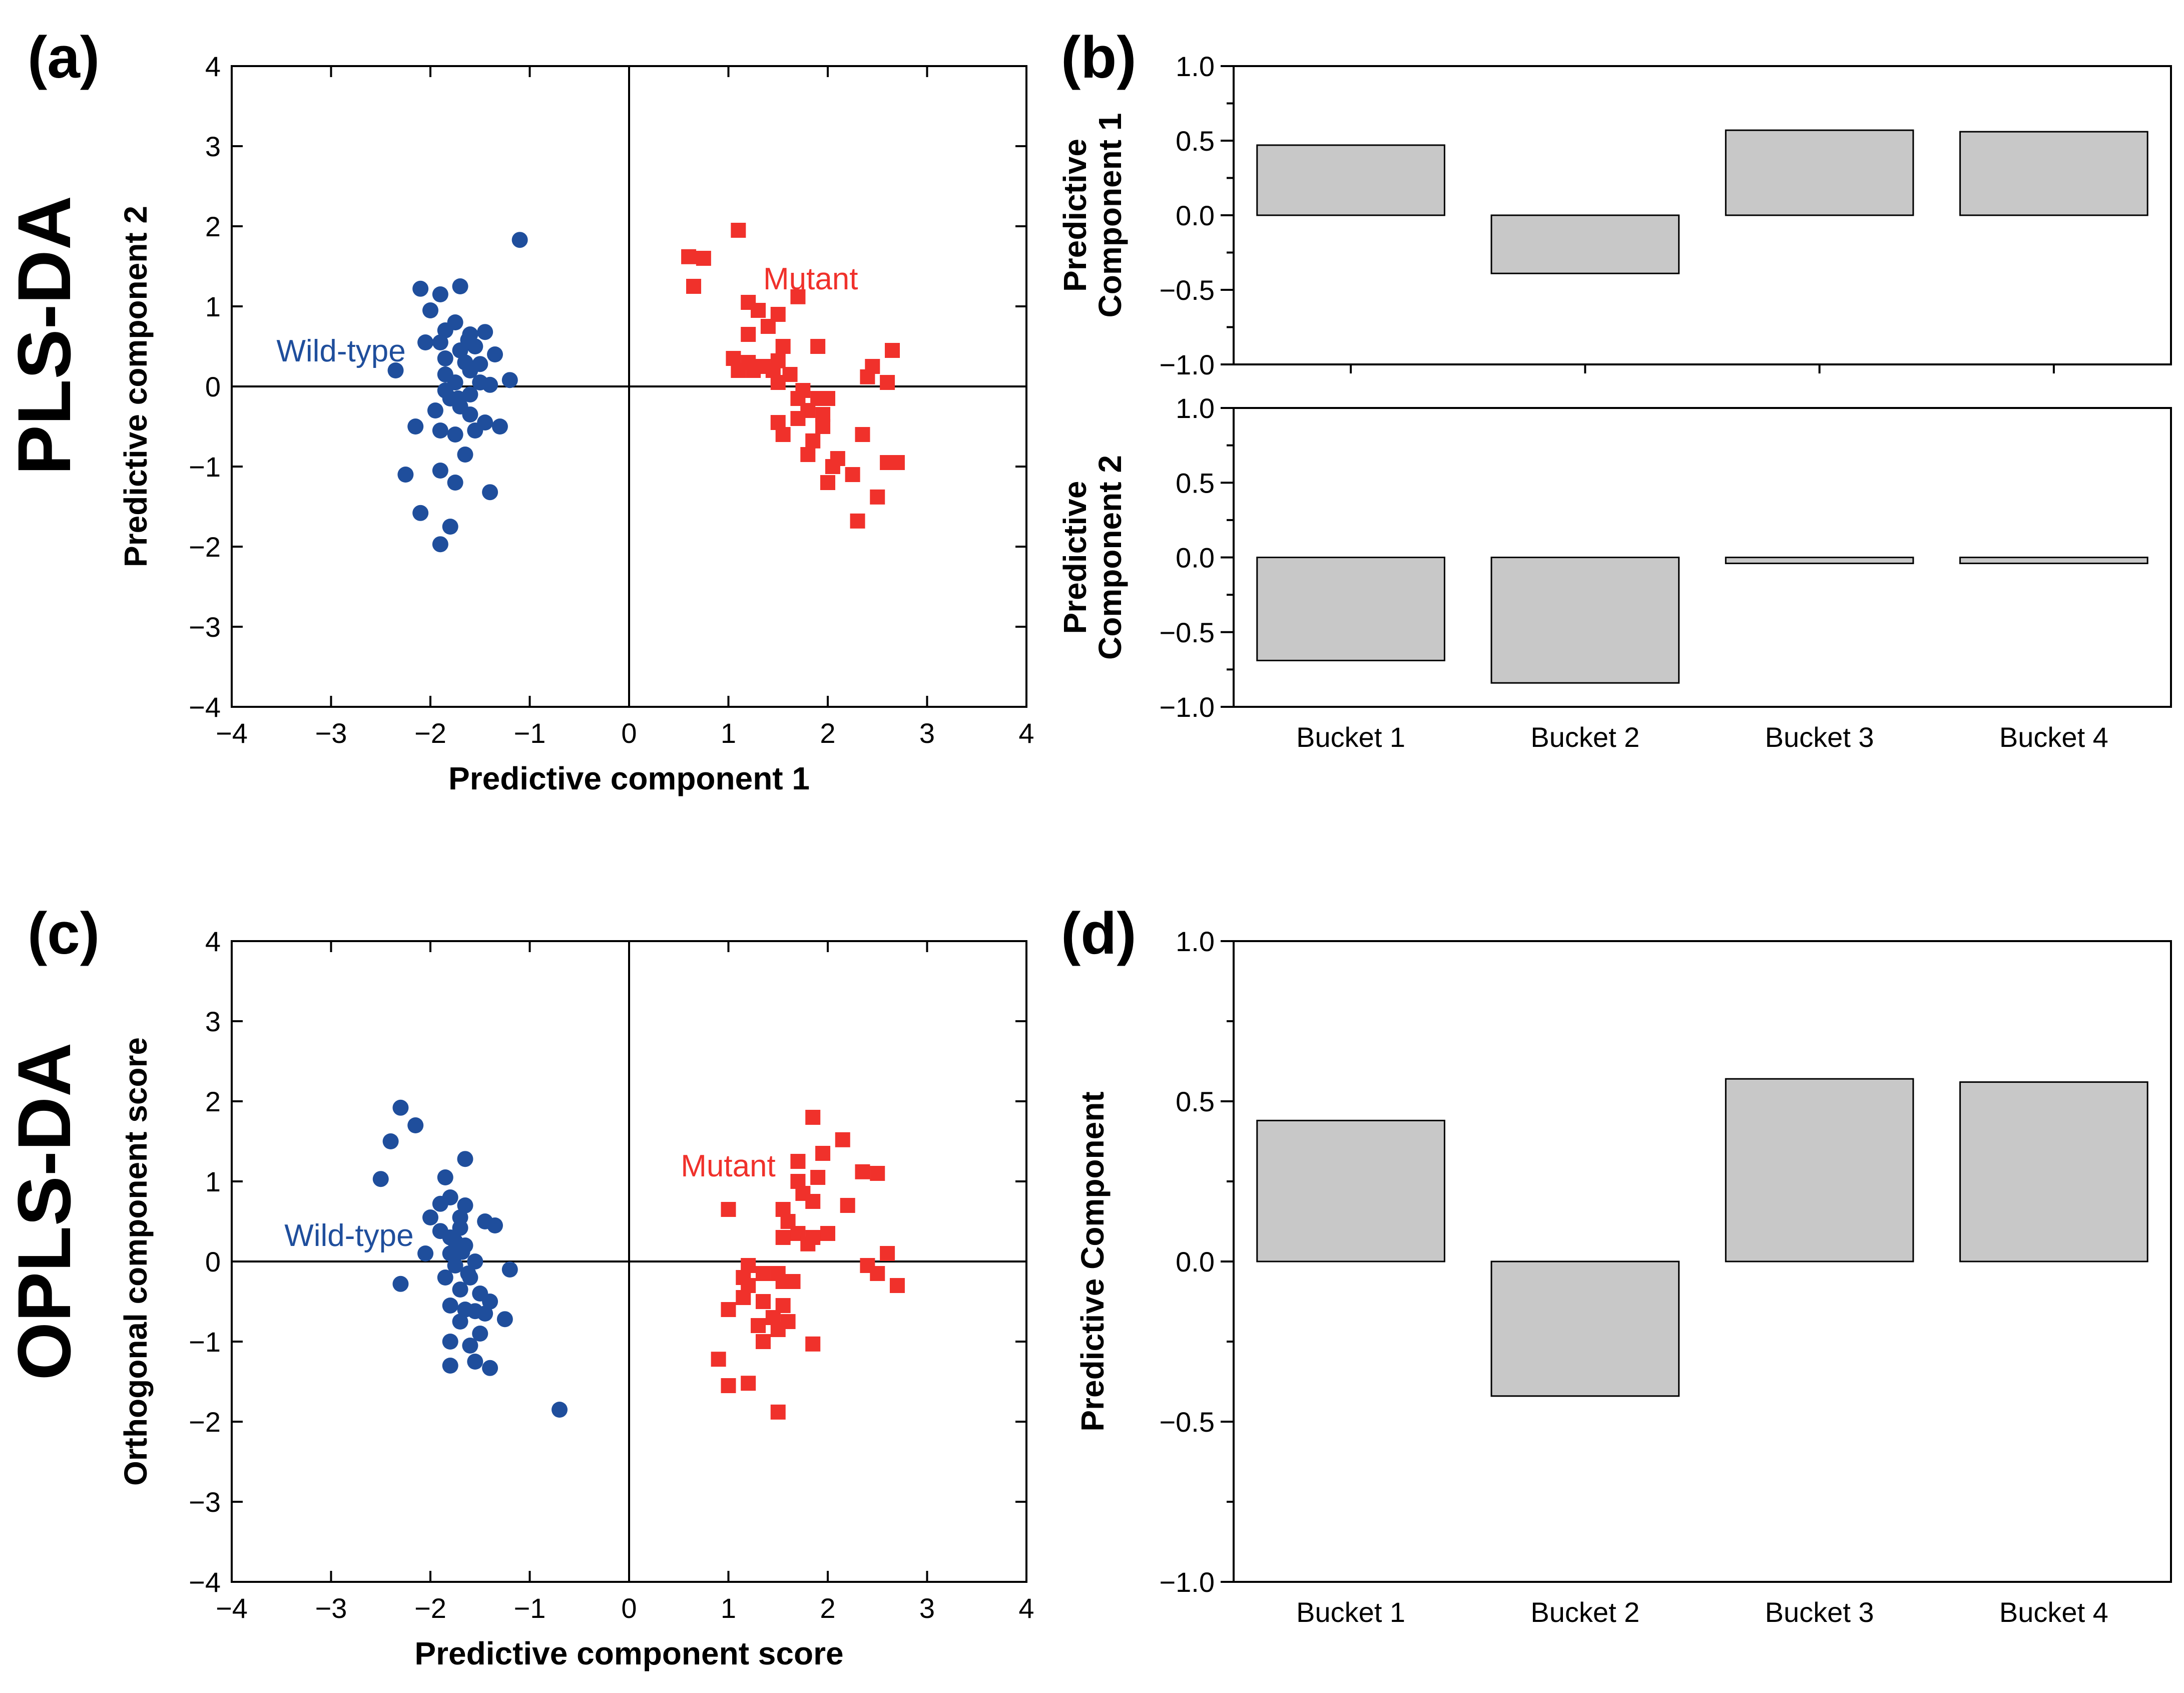  I want to click on y-tick-label: −0.5, so click(1187, 1422).